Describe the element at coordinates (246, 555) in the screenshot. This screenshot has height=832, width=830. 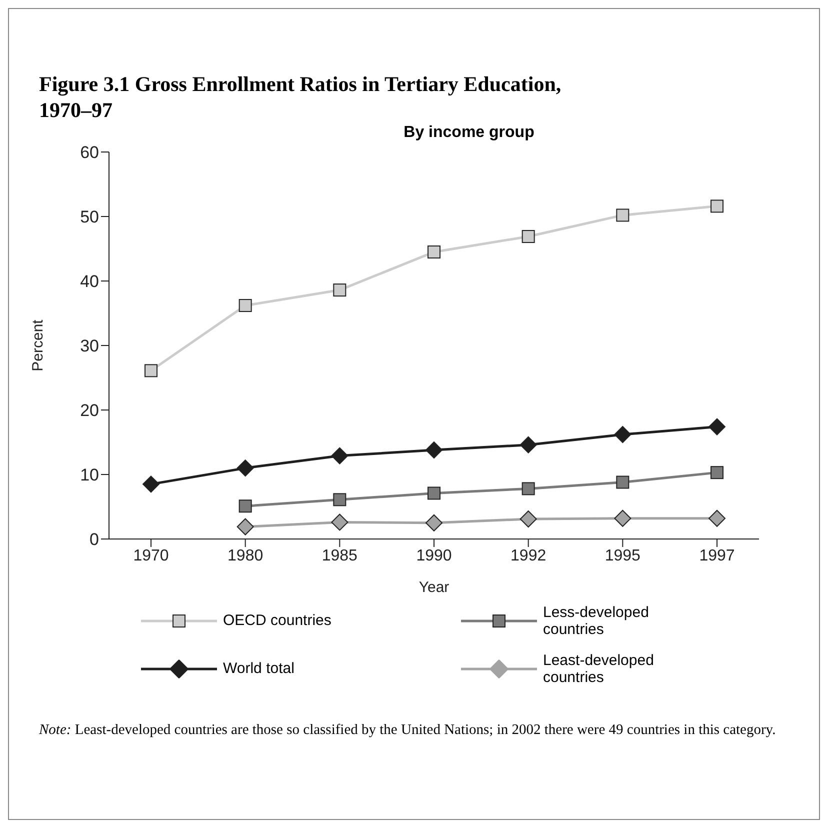
I see `x-tick-label: 1980` at that location.